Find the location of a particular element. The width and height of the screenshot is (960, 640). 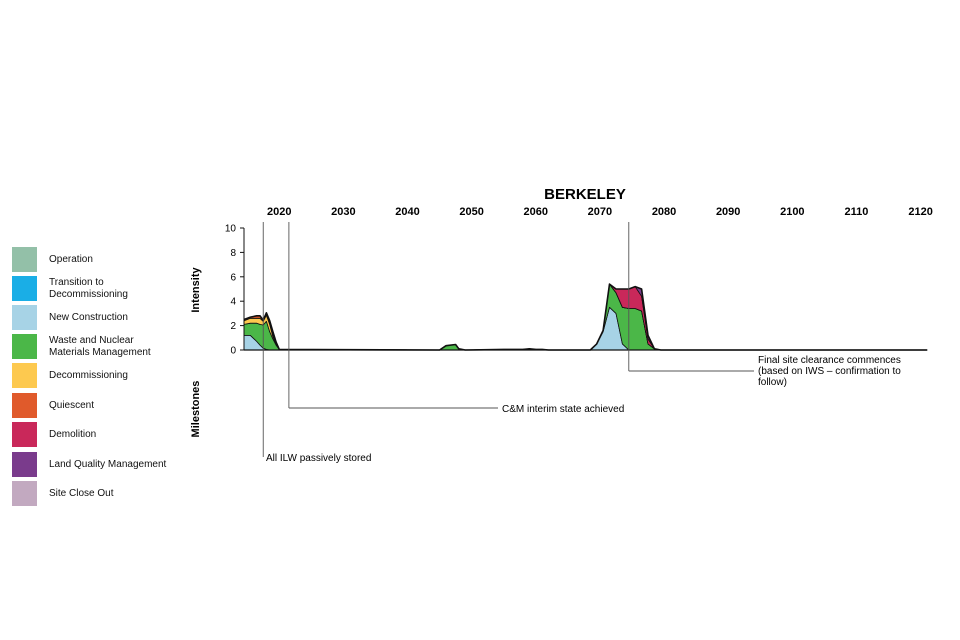

area-decommissioning is located at coordinates (585, 317).